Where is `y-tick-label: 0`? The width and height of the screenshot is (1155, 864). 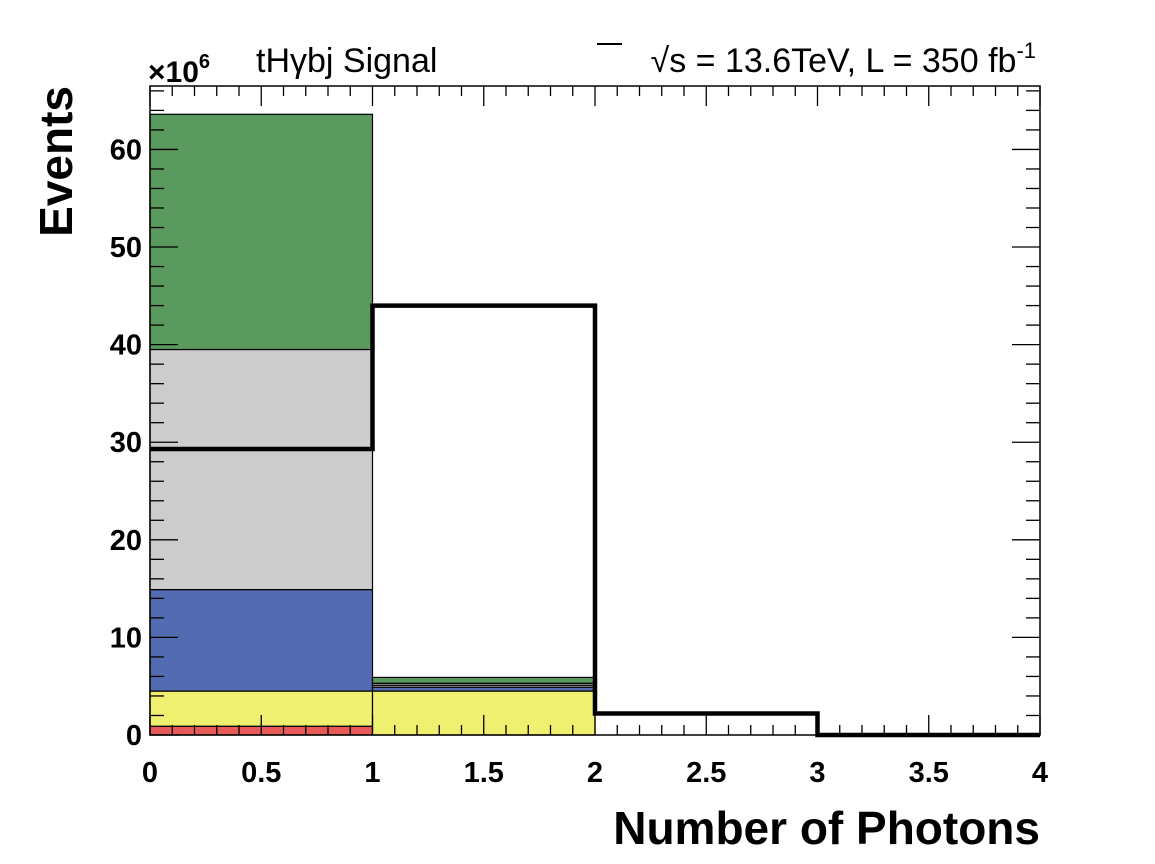 y-tick-label: 0 is located at coordinates (134, 736).